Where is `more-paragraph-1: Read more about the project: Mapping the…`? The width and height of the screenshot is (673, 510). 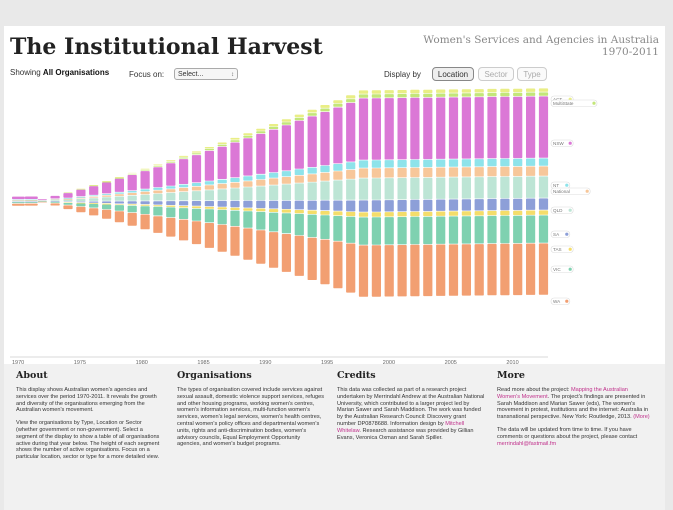
more-paragraph-1: Read more about the project: Mapping the… is located at coordinates (574, 404).